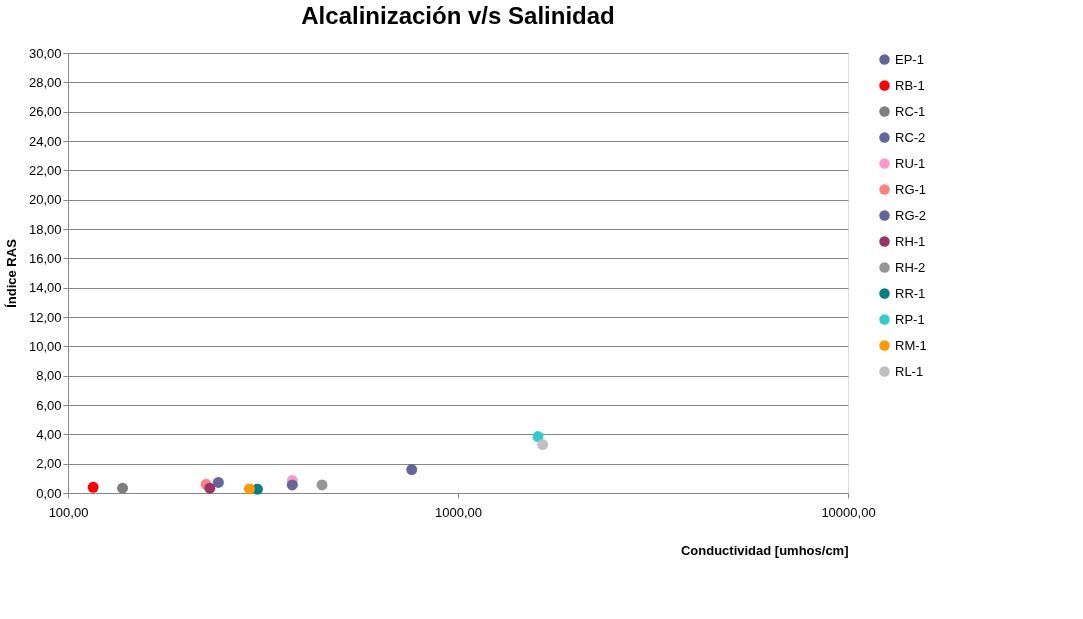 The width and height of the screenshot is (1083, 619). I want to click on y-tick-label: 8,00, so click(49, 376).